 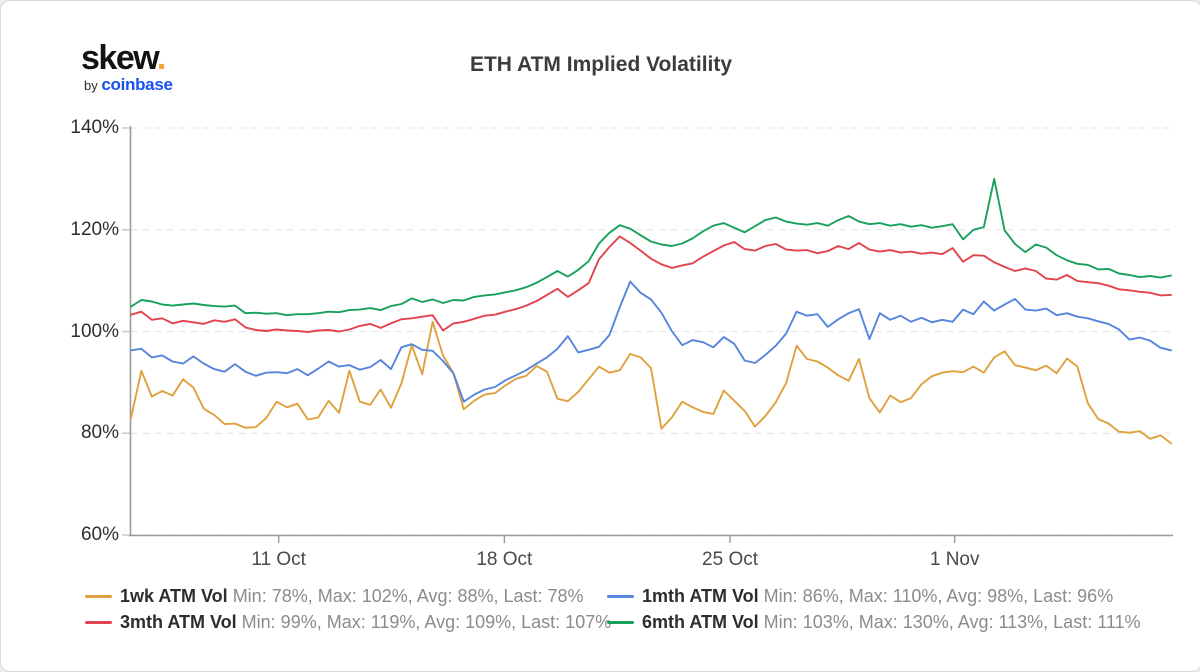 I want to click on brand-text: skew, so click(x=119, y=58).